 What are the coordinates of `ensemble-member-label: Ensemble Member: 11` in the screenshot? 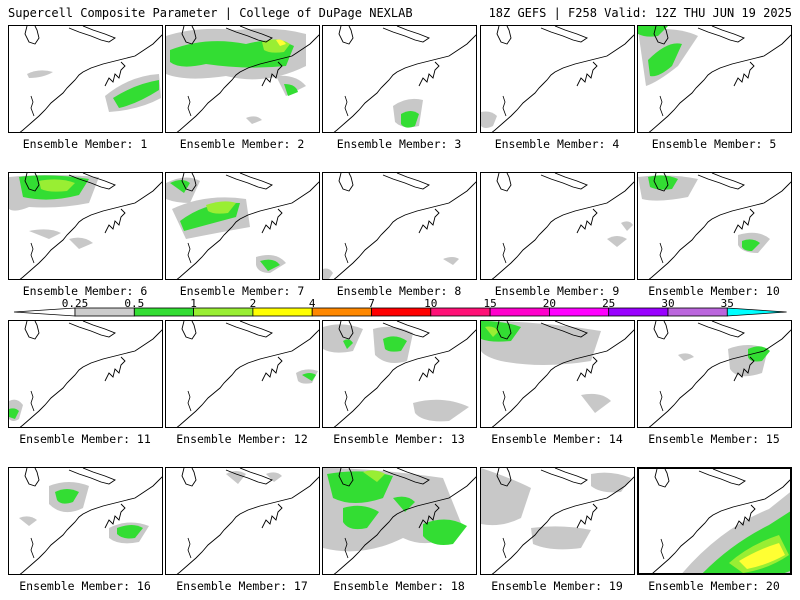 It's located at (85, 439).